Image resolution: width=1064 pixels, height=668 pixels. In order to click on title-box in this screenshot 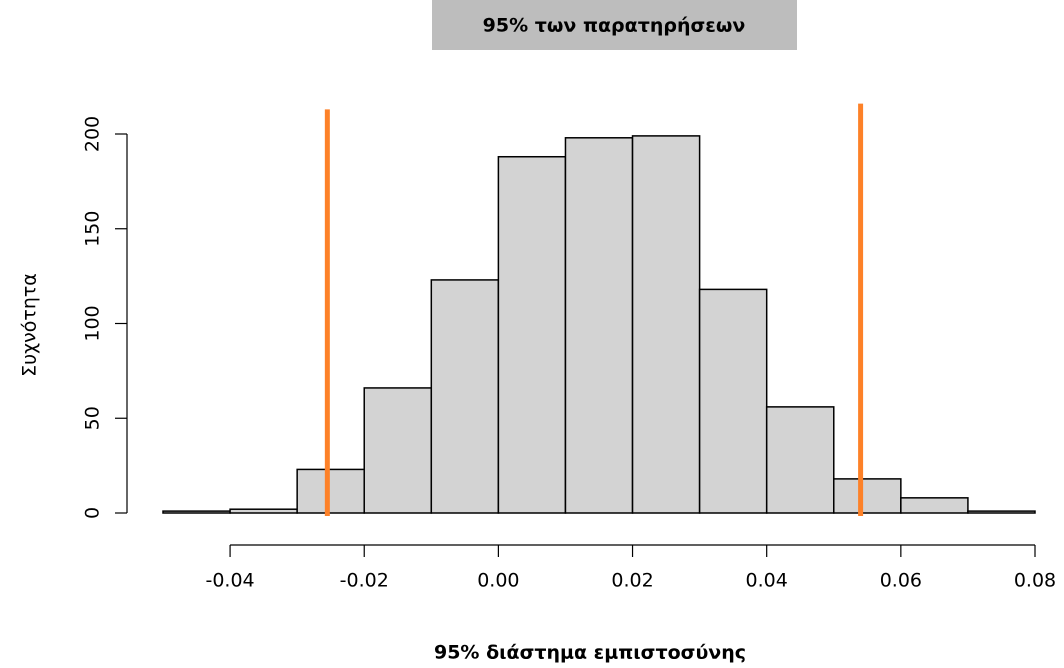, I will do `click(614, 25)`.